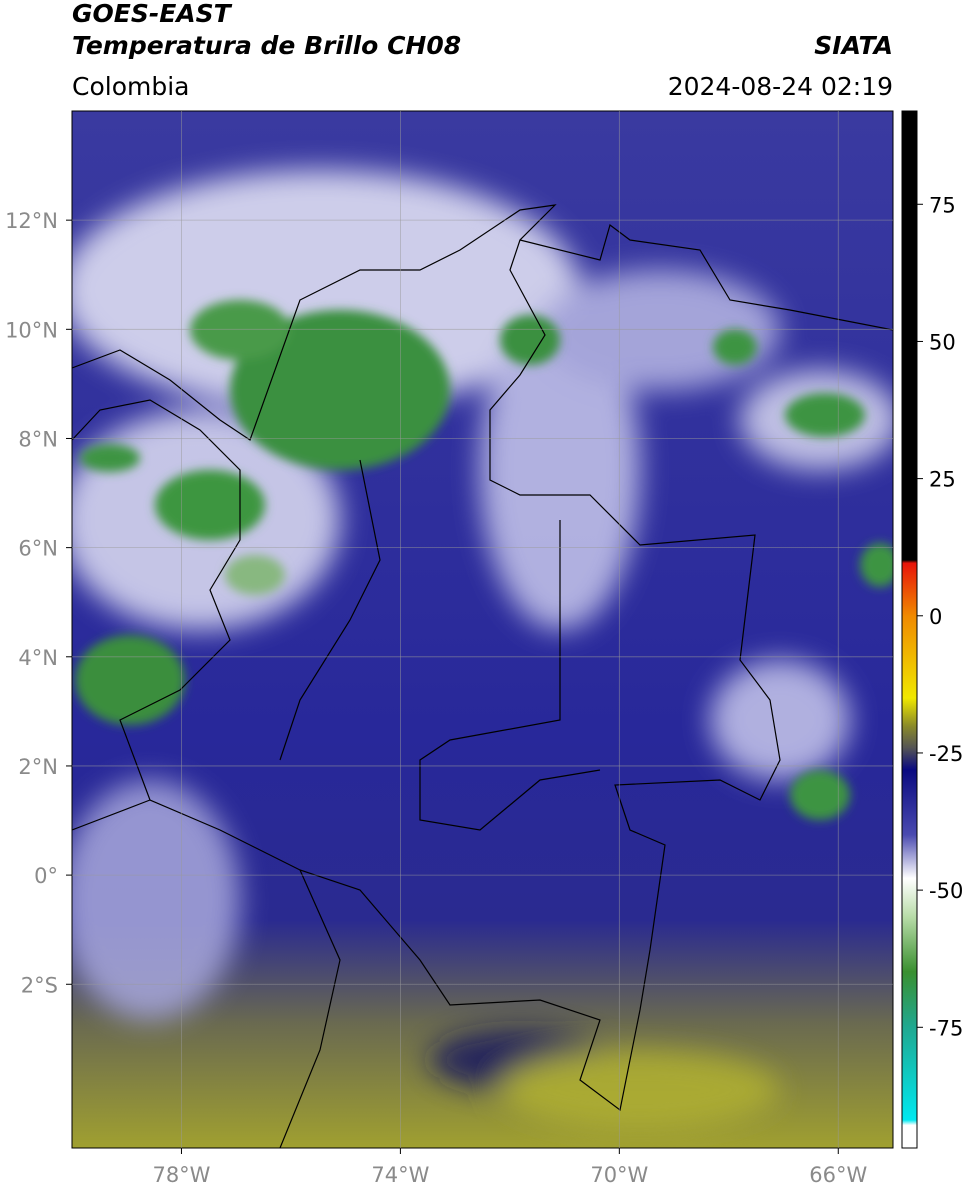 This screenshot has width=966, height=1190. Describe the element at coordinates (942, 342) in the screenshot. I see `colorbar-tick-label: 50` at that location.